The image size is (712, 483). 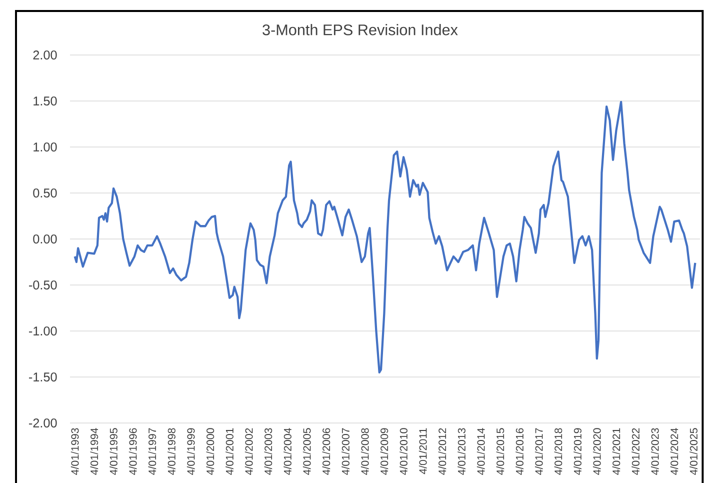 What do you see at coordinates (94, 451) in the screenshot?
I see `x-tick-label: 4/01/1994` at bounding box center [94, 451].